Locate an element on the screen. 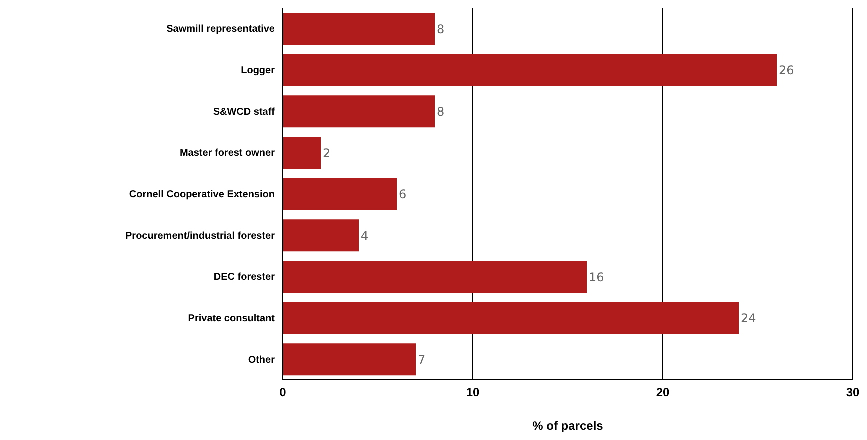 Image resolution: width=867 pixels, height=440 pixels. y-tick-label: Cornell Cooperative Extension is located at coordinates (202, 195).